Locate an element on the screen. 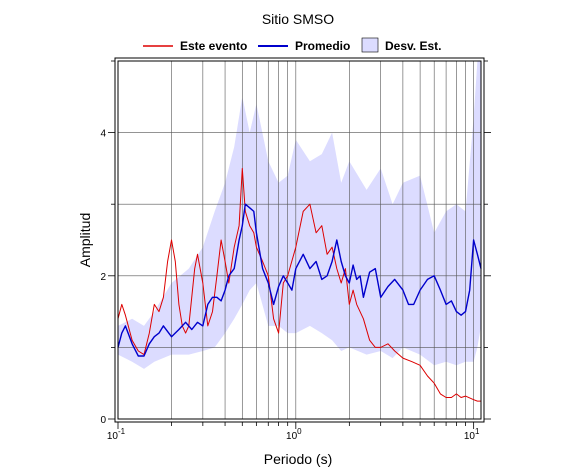 The image size is (586, 475). y-tick-label: 4 is located at coordinates (103, 134).